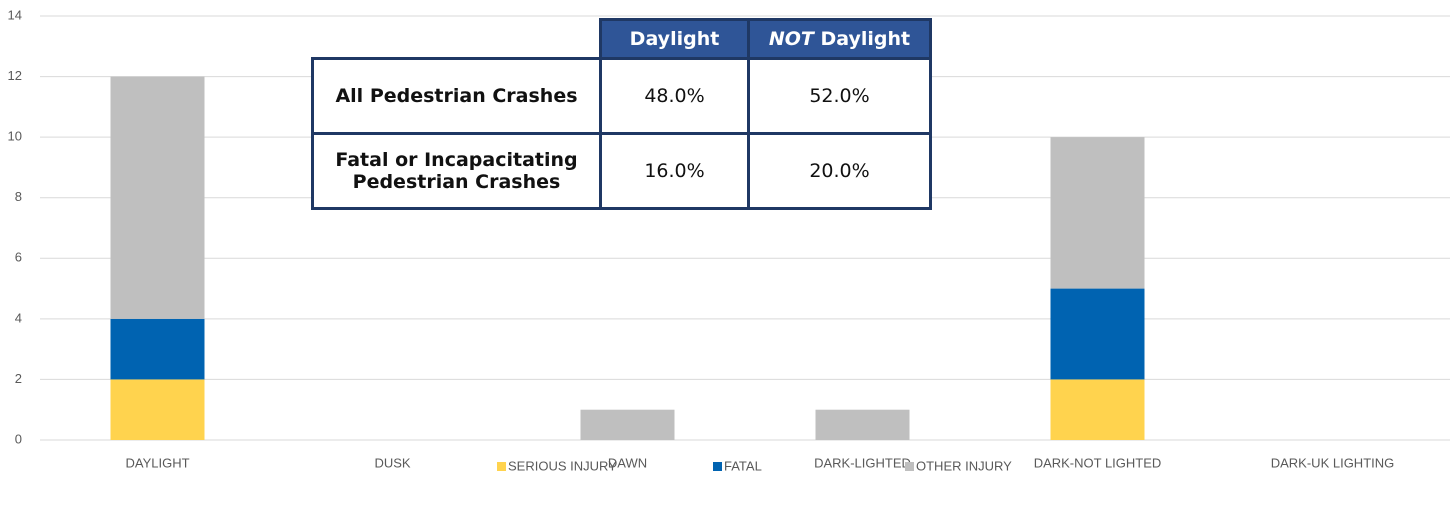  What do you see at coordinates (18, 257) in the screenshot?
I see `y-tick-label: 6` at bounding box center [18, 257].